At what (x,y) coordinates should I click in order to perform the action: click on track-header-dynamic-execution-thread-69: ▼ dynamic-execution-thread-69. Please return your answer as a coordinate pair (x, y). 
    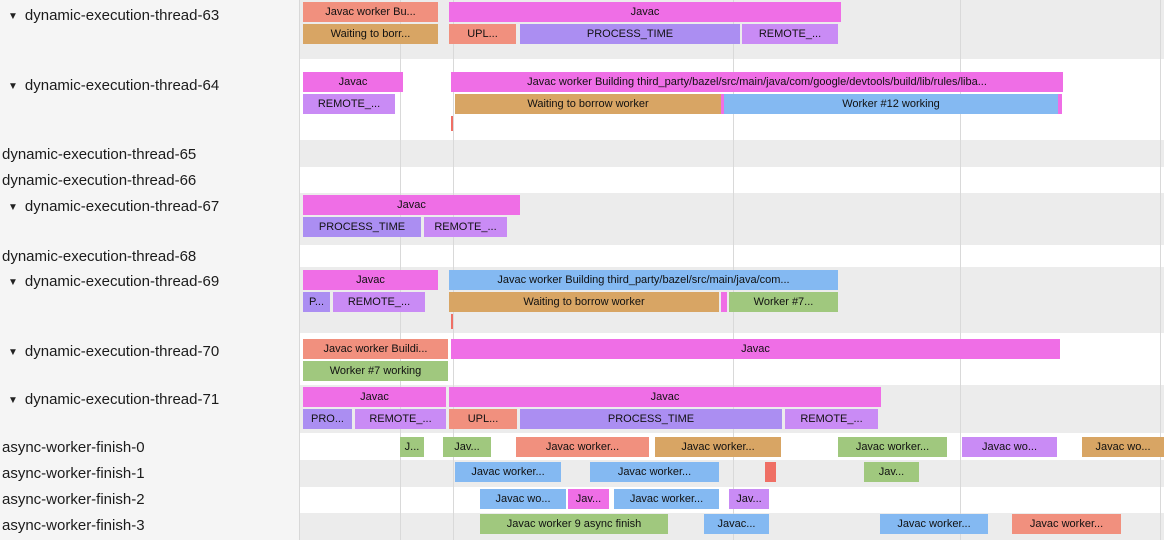
    Looking at the image, I should click on (113, 282).